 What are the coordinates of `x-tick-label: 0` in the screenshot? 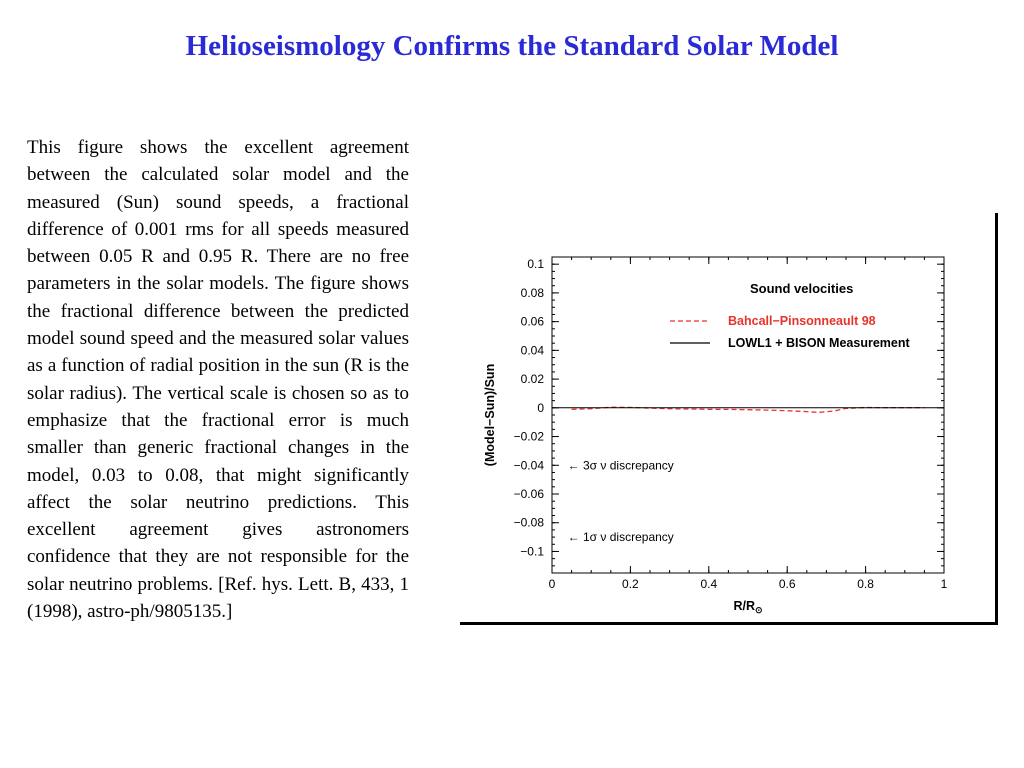 It's located at (552, 584).